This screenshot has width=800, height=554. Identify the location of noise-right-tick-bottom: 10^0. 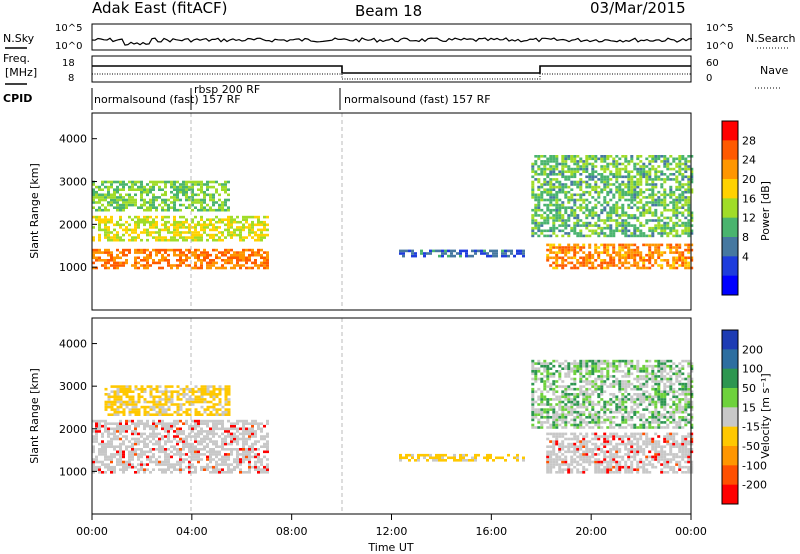
(719, 46).